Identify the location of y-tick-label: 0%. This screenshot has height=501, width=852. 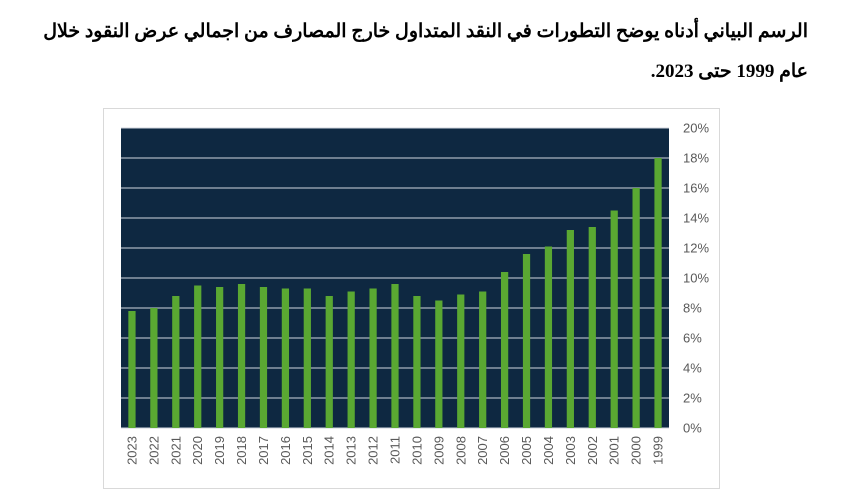
(692, 428).